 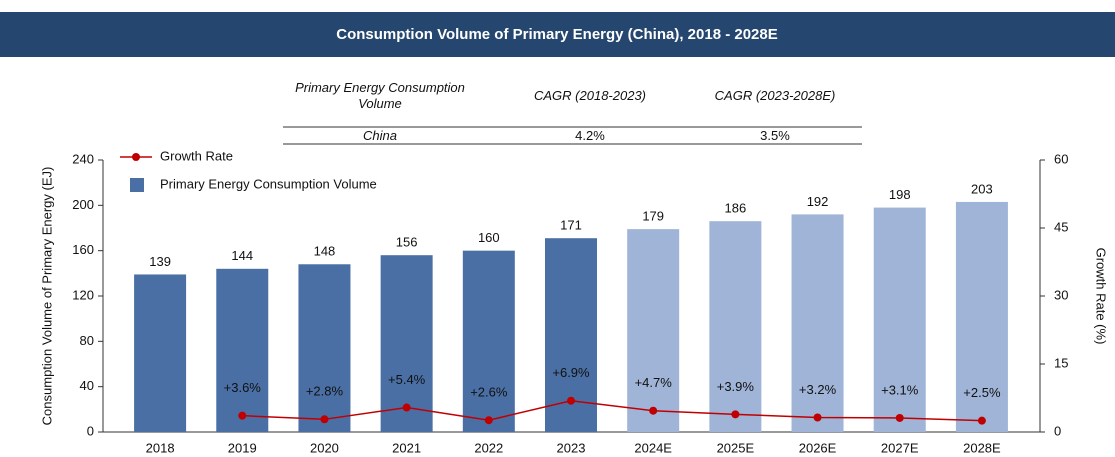 What do you see at coordinates (160, 447) in the screenshot?
I see `x-tick-label: 2018` at bounding box center [160, 447].